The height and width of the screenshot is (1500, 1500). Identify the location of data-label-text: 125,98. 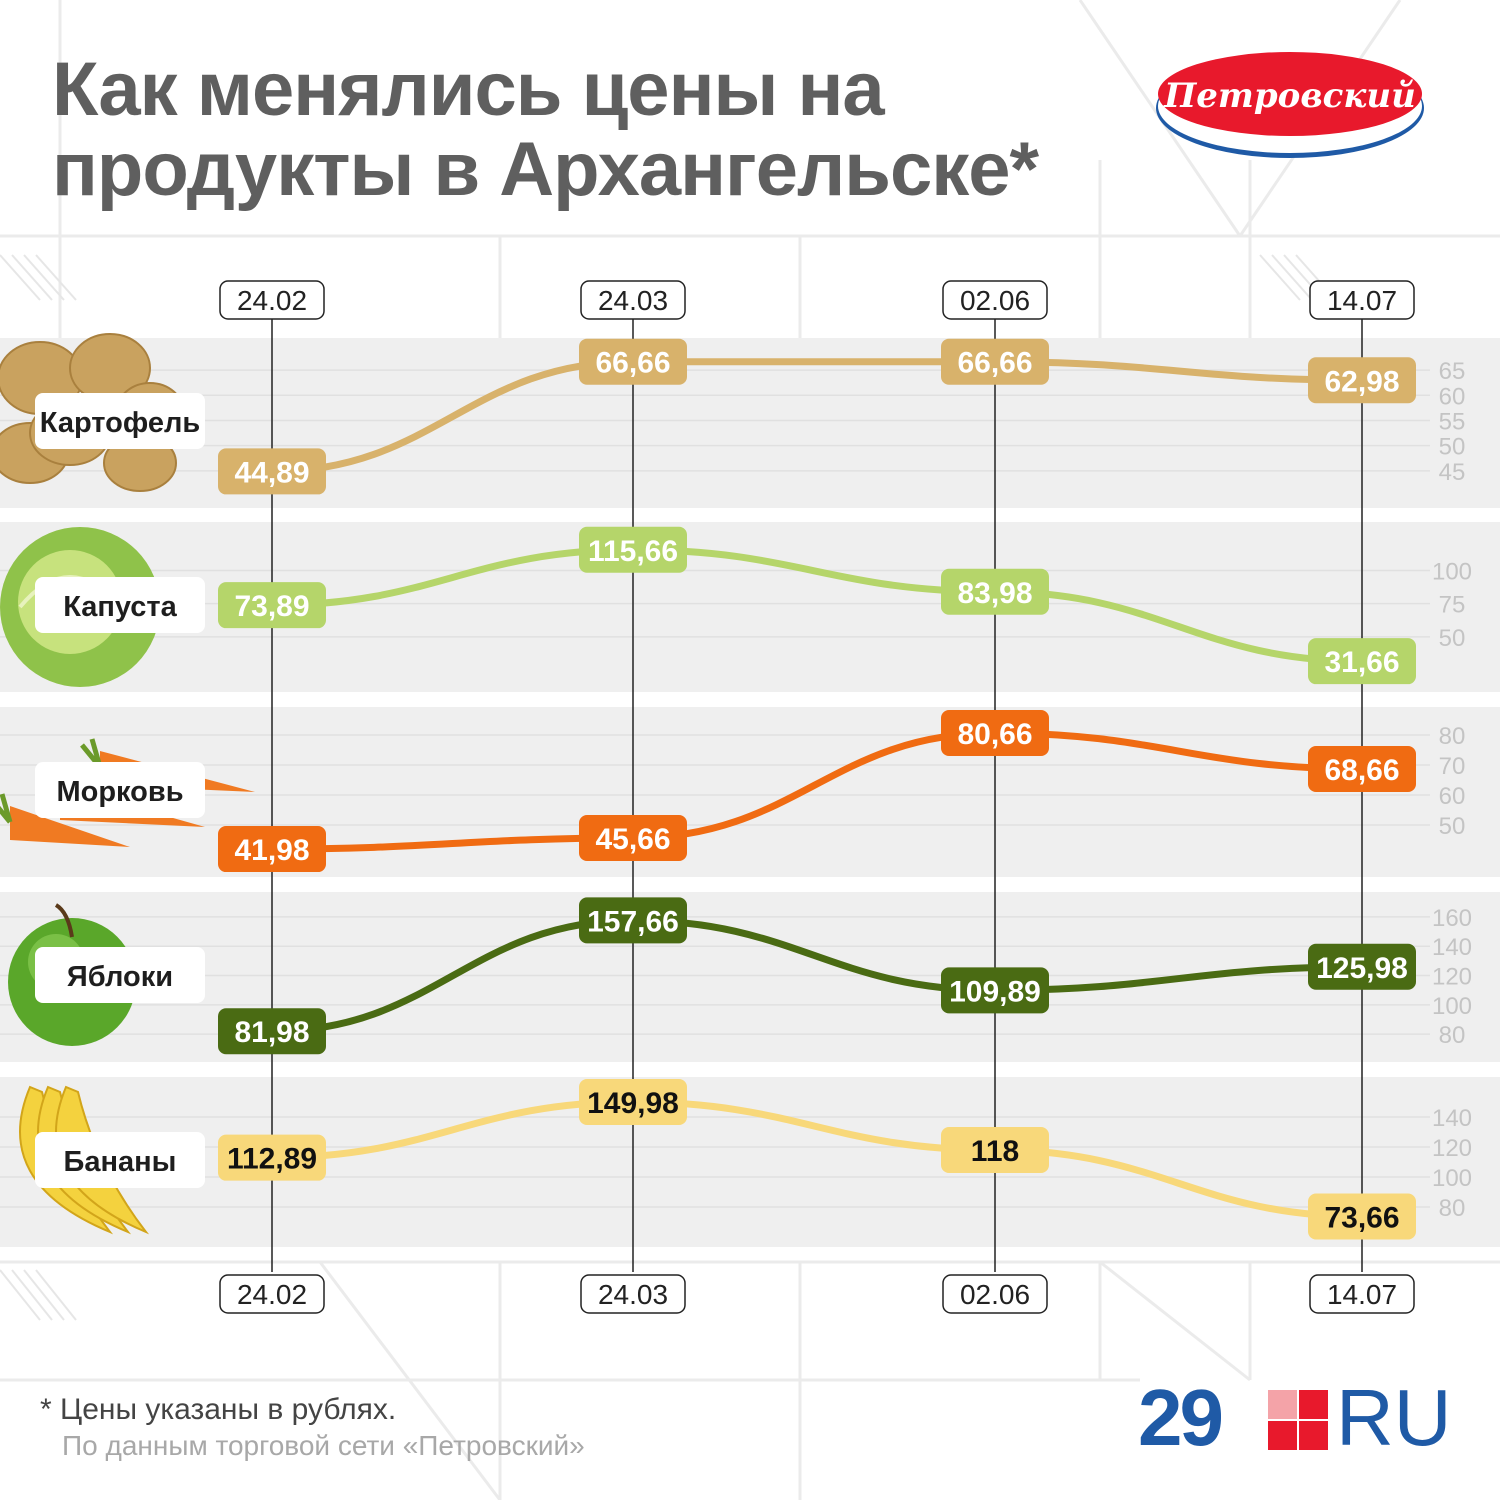
(1362, 968).